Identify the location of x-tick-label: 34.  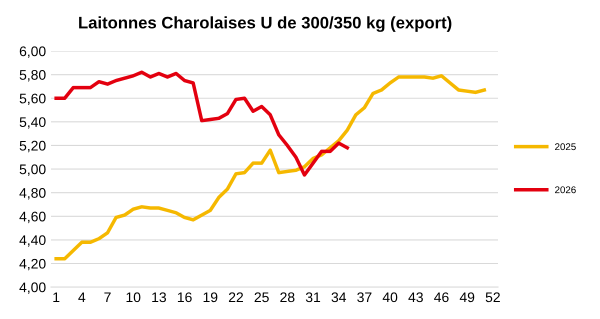
(339, 297).